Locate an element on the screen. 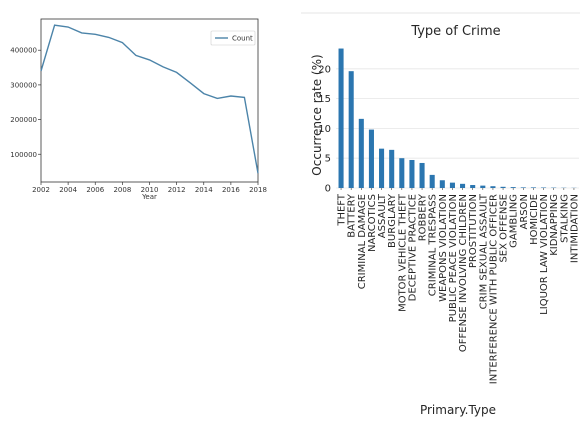  bar-x-tick-label: CRIM SEXUAL ASSAULT is located at coordinates (483, 251).